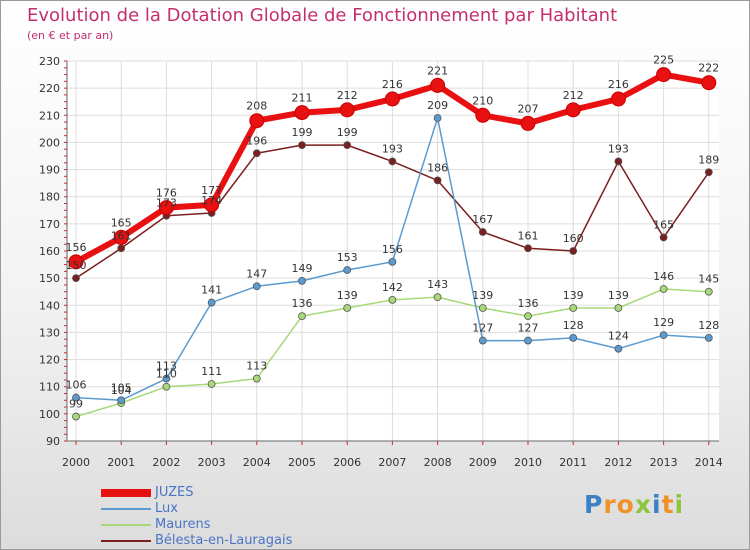  I want to click on x-tick-label: 2010, so click(528, 462).